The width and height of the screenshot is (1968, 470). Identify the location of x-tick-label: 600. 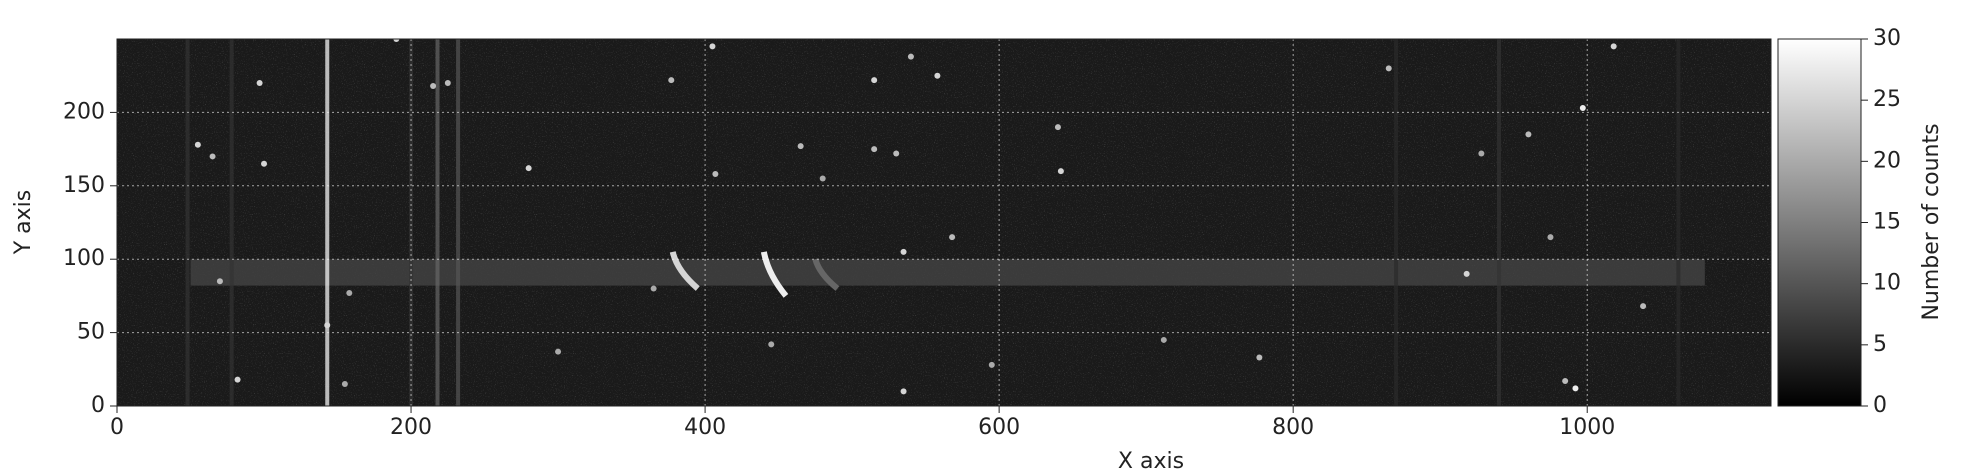
(999, 427).